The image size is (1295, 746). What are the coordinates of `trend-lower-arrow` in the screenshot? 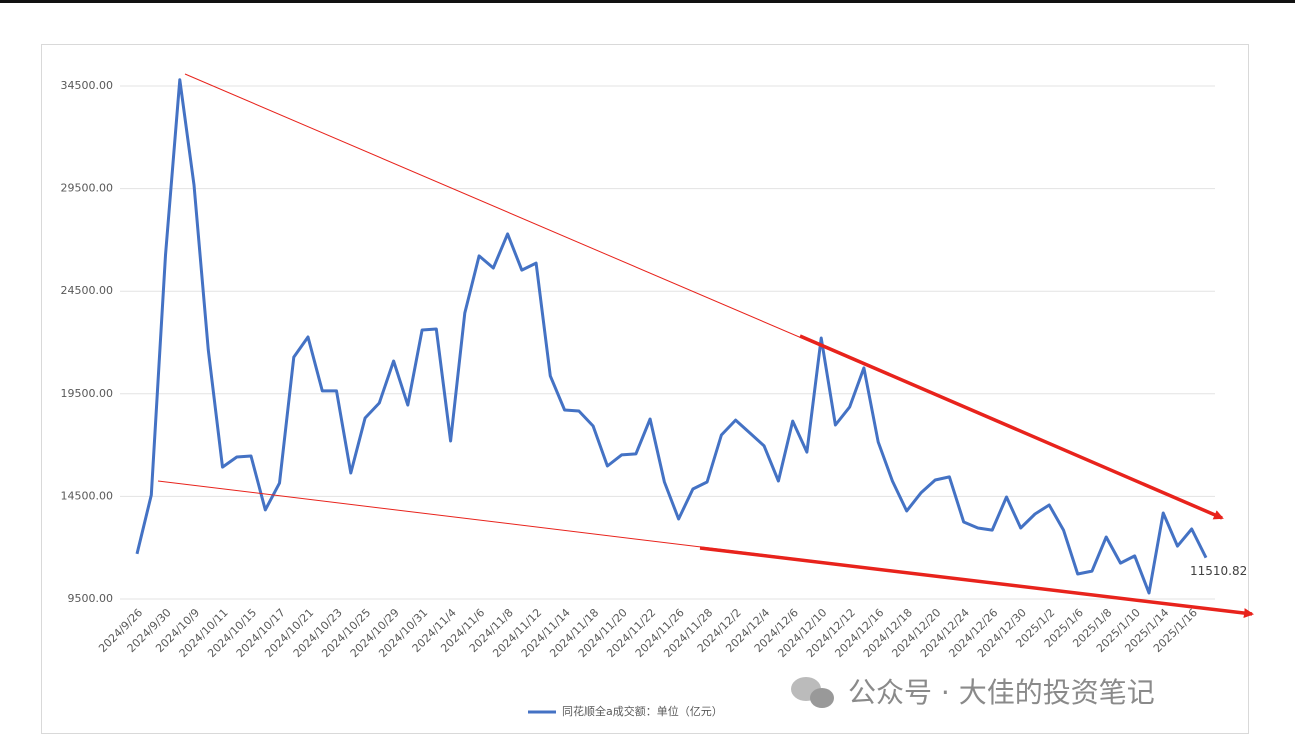 It's located at (976, 582).